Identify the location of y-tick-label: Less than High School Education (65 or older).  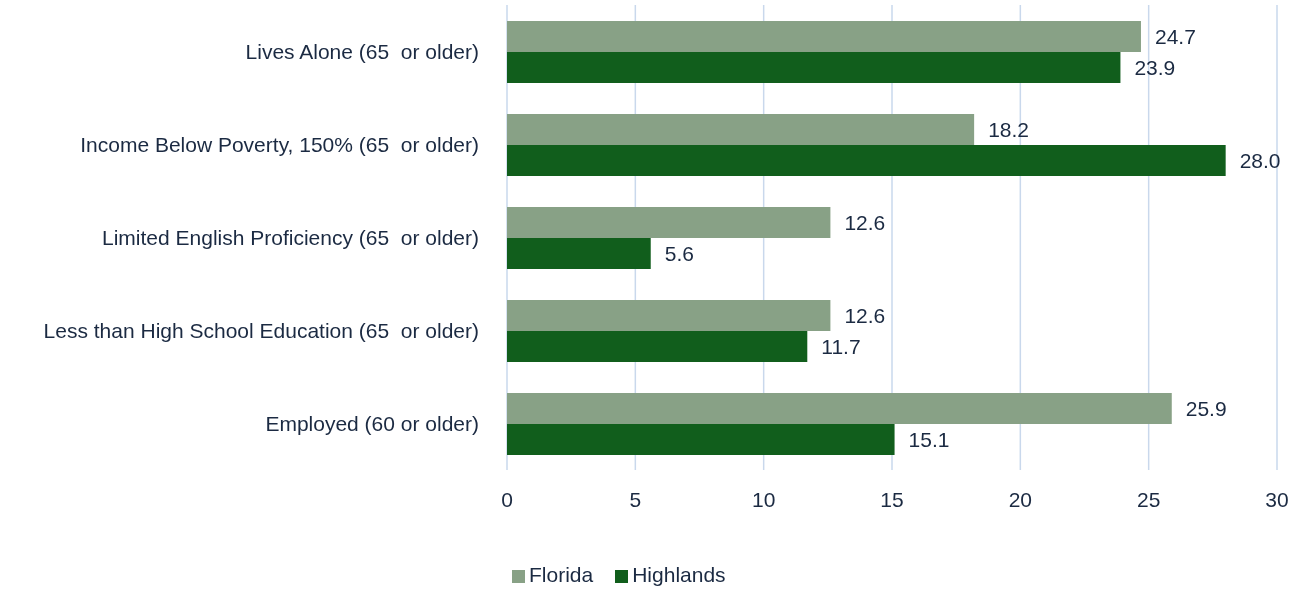
(261, 330).